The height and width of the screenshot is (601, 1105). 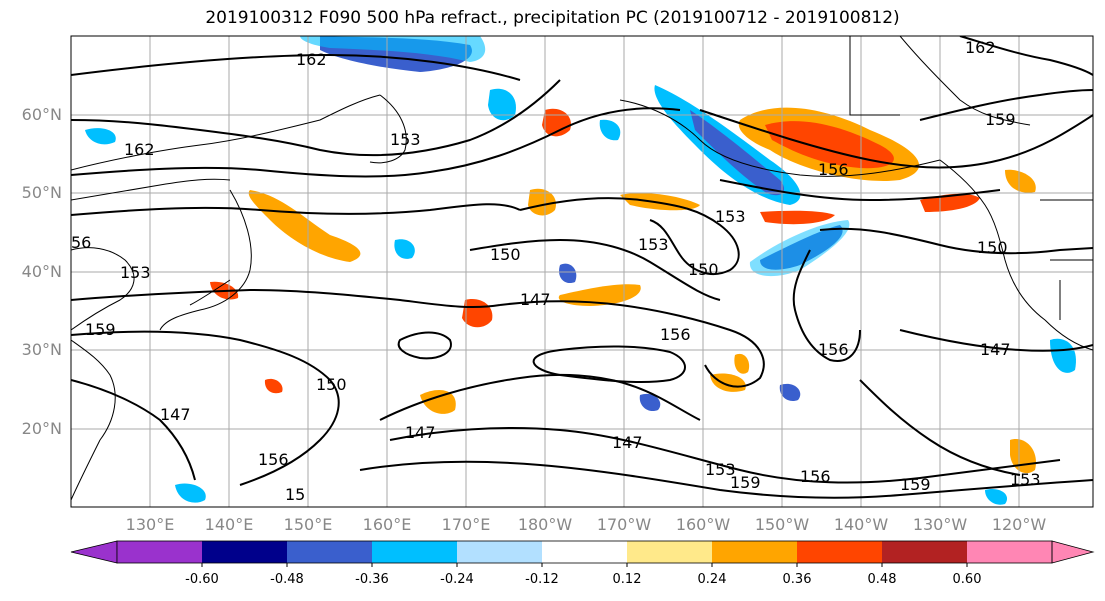 What do you see at coordinates (41, 192) in the screenshot?
I see `lat-label: 50°N` at bounding box center [41, 192].